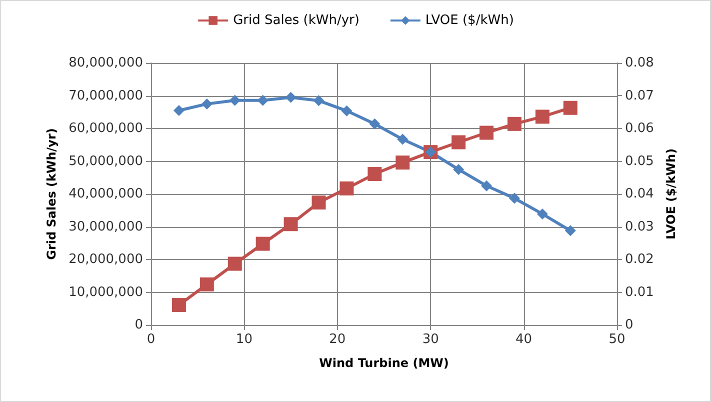  Describe the element at coordinates (105, 161) in the screenshot. I see `y-tick-label: 50,000,000` at that location.